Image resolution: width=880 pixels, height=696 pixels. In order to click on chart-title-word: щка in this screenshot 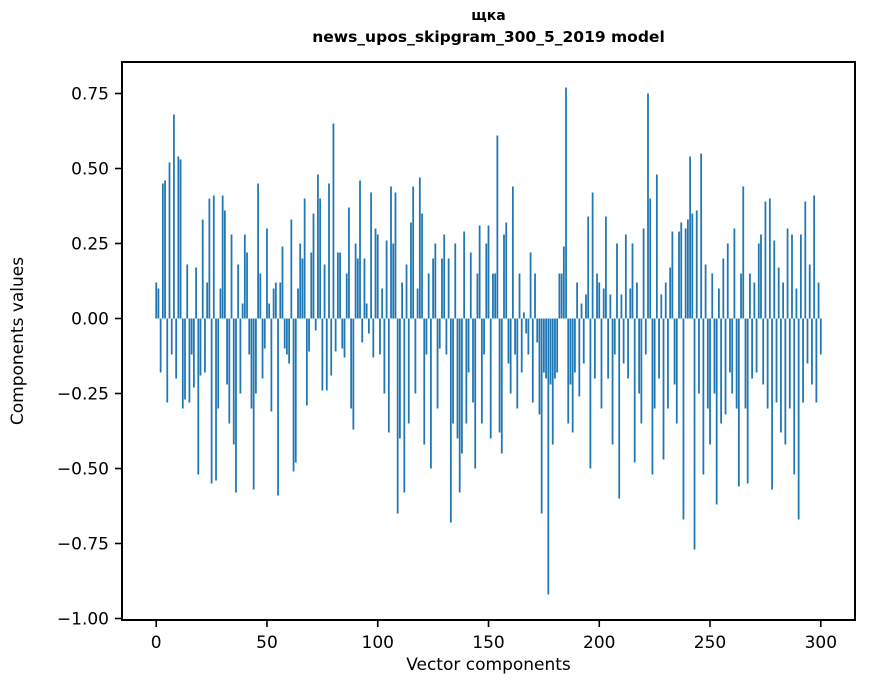, I will do `click(488, 16)`.